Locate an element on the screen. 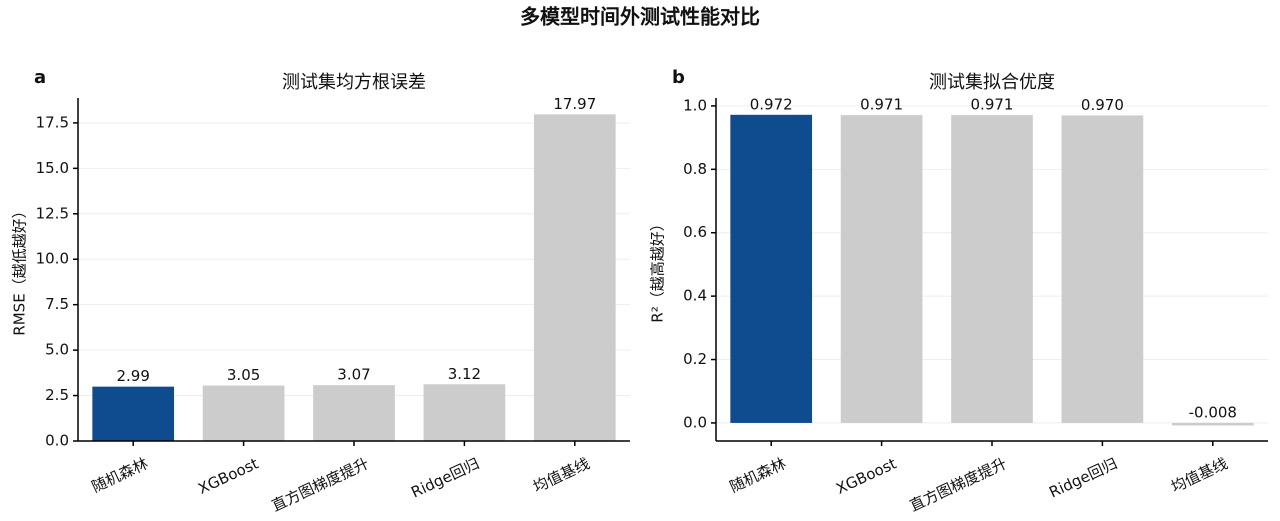 This screenshot has height=521, width=1280. y-tick-label: 0.6 is located at coordinates (695, 232).